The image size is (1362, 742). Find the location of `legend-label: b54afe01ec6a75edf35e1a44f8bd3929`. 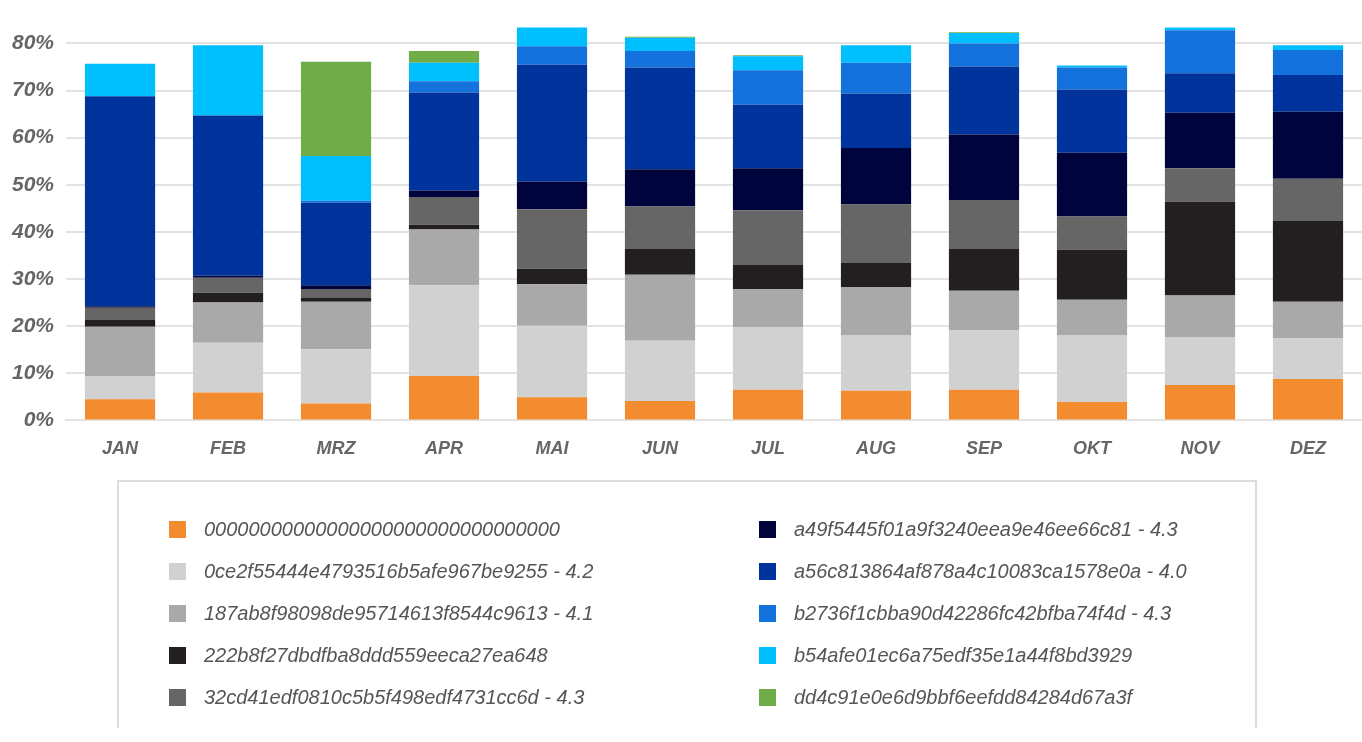

legend-label: b54afe01ec6a75edf35e1a44f8bd3929 is located at coordinates (963, 655).